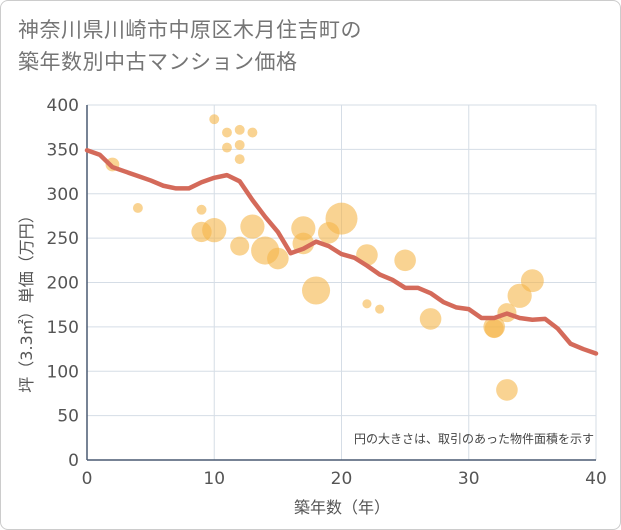 This screenshot has width=621, height=530. Describe the element at coordinates (73, 461) in the screenshot. I see `y-tick-label: 0` at that location.